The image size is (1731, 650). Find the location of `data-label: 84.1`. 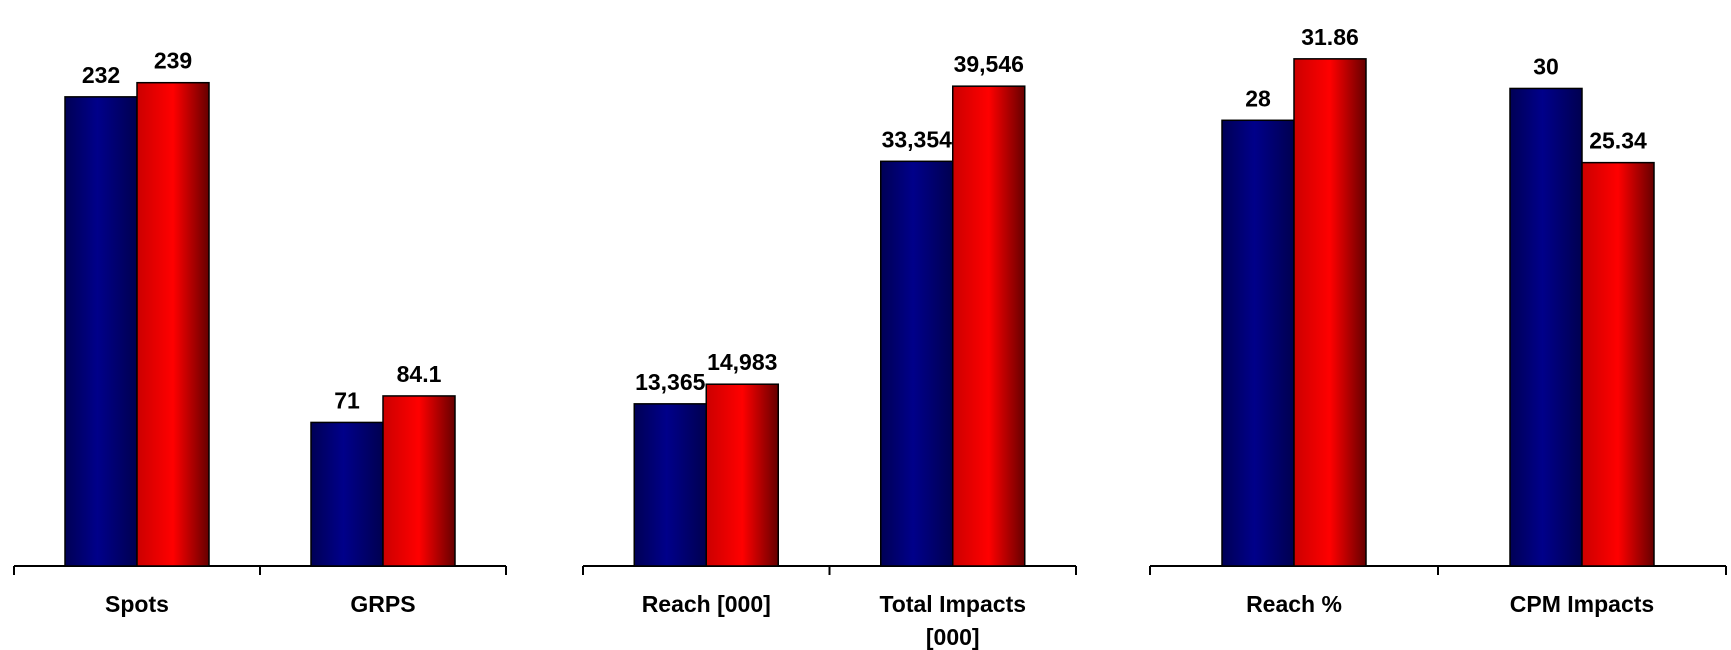

data-label: 84.1 is located at coordinates (419, 374).